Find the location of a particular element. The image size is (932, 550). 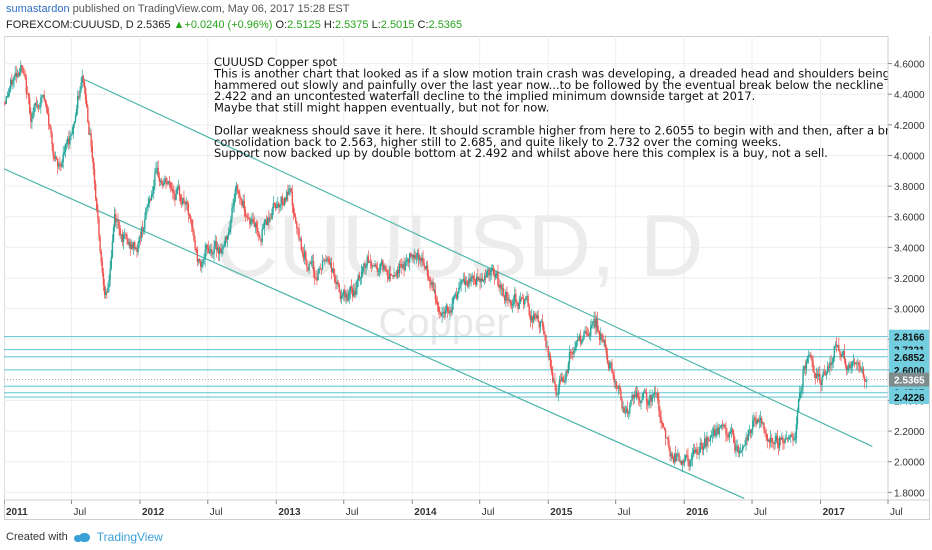

symbol-name: FOREXCOM:CUUUSD, D is located at coordinates (70, 25).